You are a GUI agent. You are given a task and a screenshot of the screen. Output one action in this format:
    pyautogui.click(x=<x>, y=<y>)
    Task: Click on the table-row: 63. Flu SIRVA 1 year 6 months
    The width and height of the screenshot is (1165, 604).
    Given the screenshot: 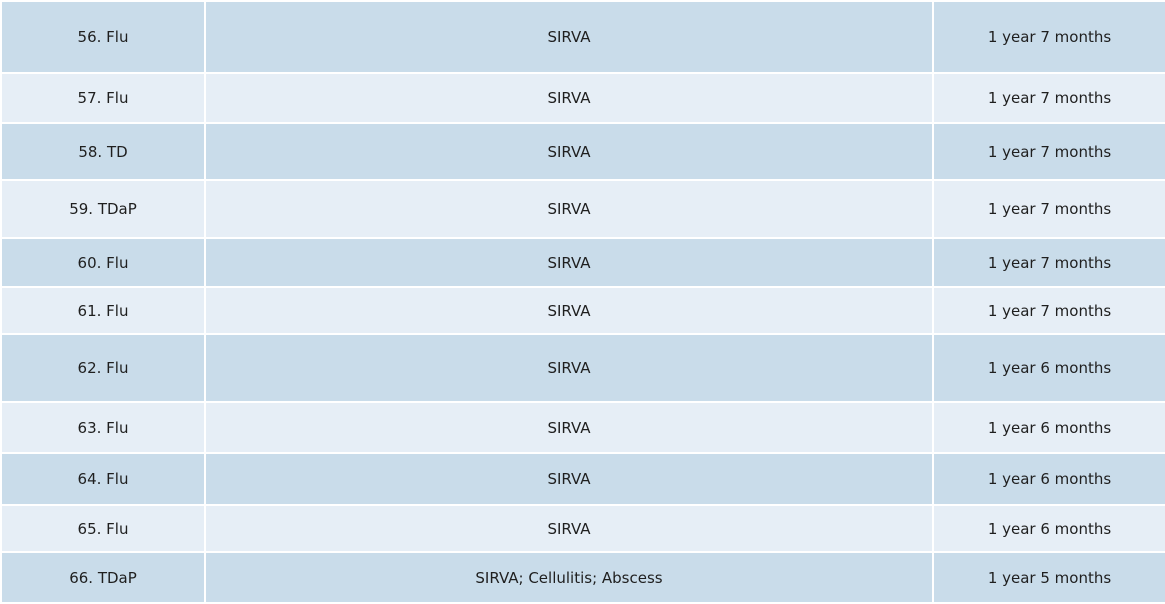 What is the action you would take?
    pyautogui.click(x=582, y=427)
    